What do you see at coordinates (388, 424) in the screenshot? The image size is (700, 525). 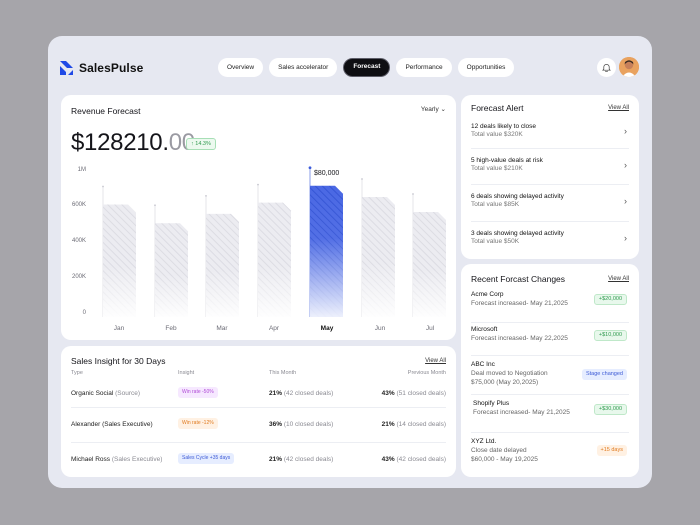 I see `prev-month-pct: 21%` at bounding box center [388, 424].